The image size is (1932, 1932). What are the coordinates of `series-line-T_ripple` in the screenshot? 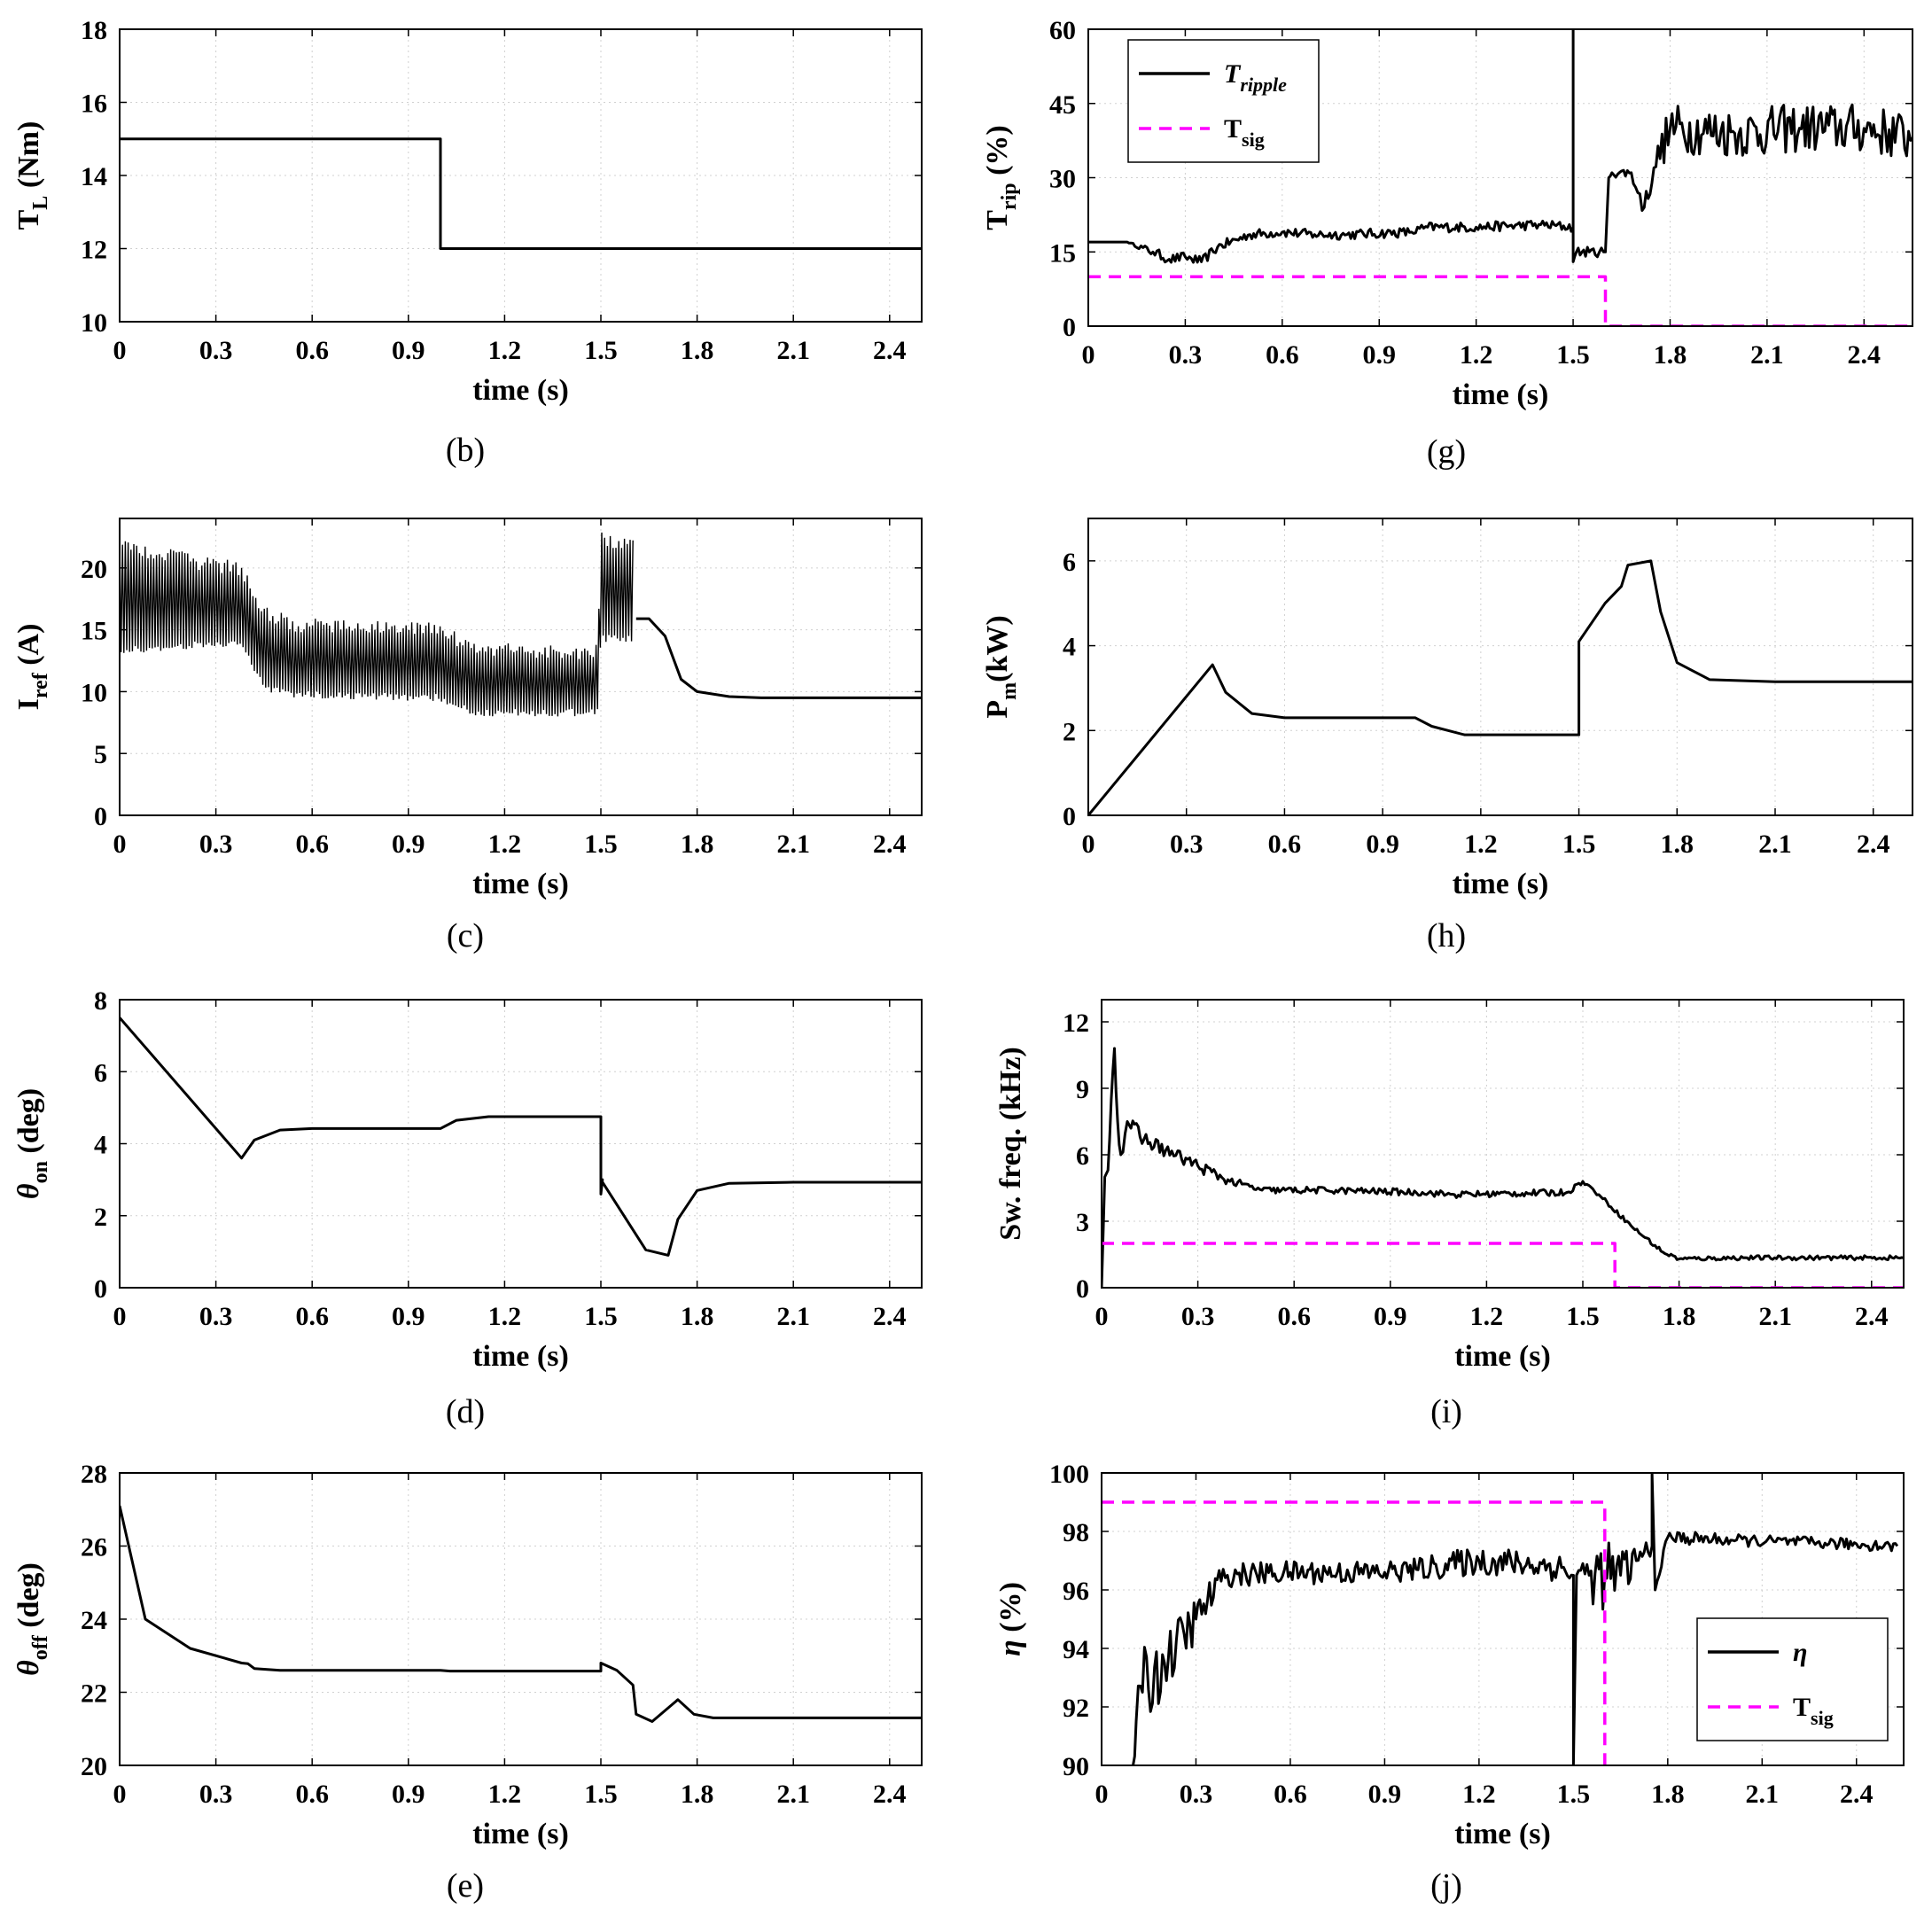 It's located at (1501, 147).